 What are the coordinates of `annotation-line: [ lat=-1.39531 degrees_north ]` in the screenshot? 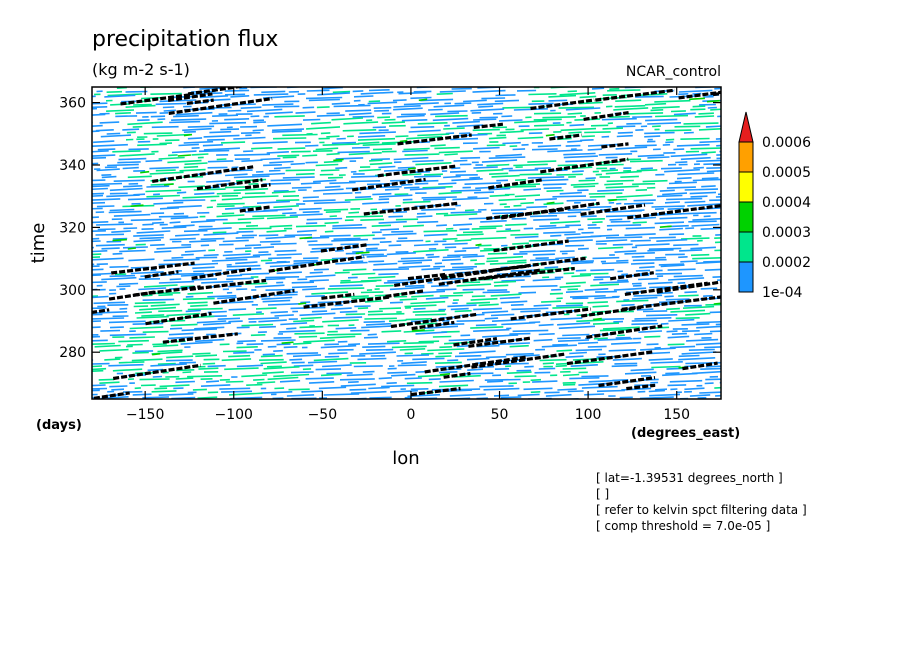 It's located at (689, 478).